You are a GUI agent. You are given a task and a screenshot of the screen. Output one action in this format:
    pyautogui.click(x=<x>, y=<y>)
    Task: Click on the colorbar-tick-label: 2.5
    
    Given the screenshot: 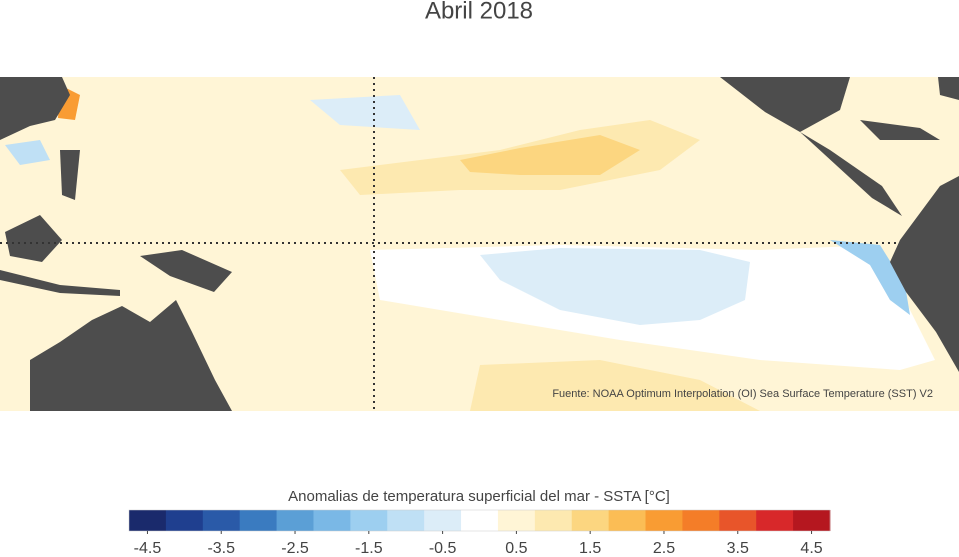 What is the action you would take?
    pyautogui.click(x=664, y=548)
    